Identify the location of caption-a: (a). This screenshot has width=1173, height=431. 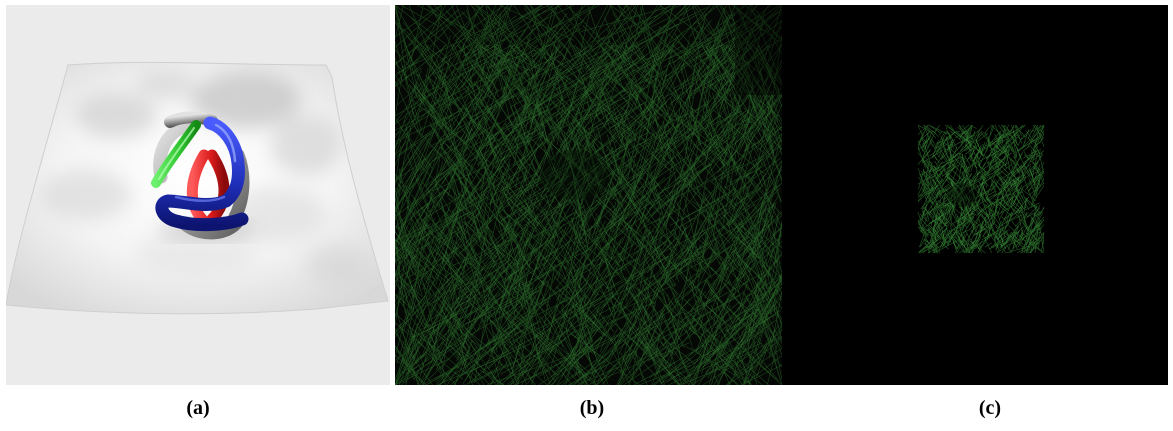
(198, 408).